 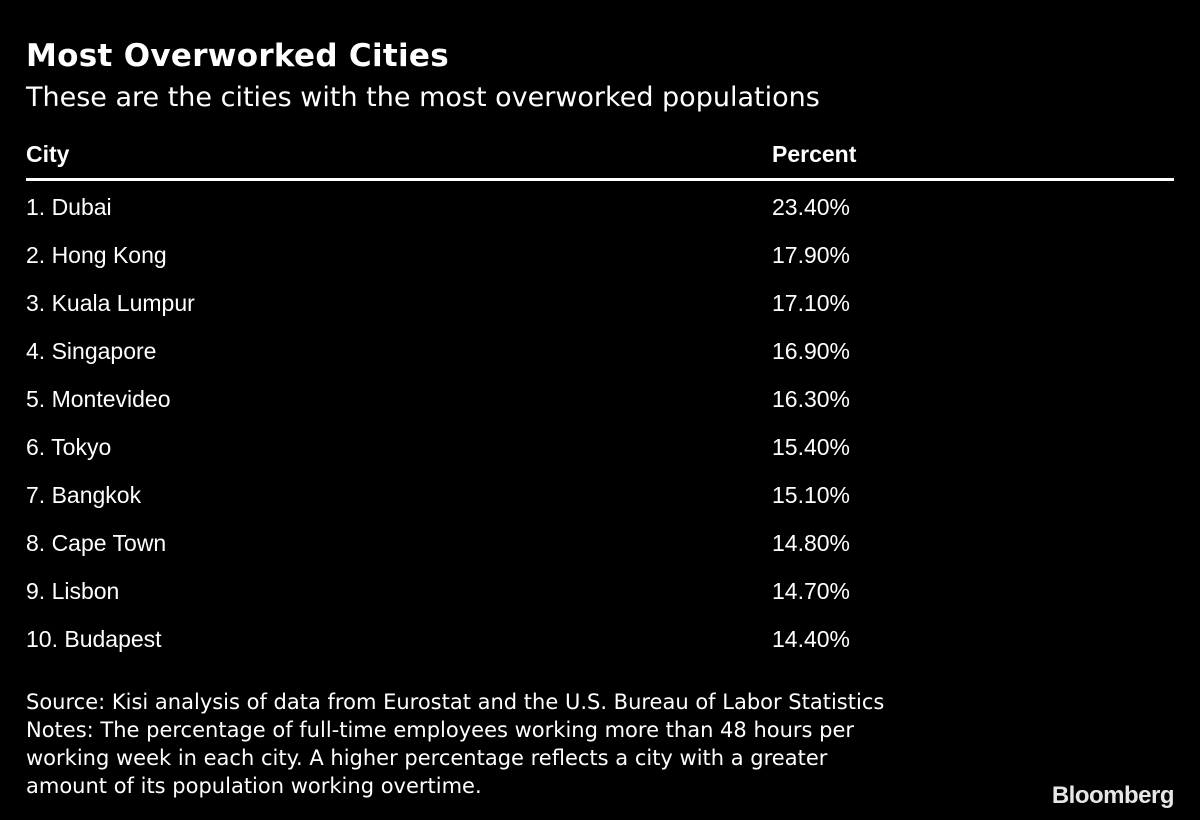 I want to click on percent-cell: 17.90%, so click(x=811, y=255).